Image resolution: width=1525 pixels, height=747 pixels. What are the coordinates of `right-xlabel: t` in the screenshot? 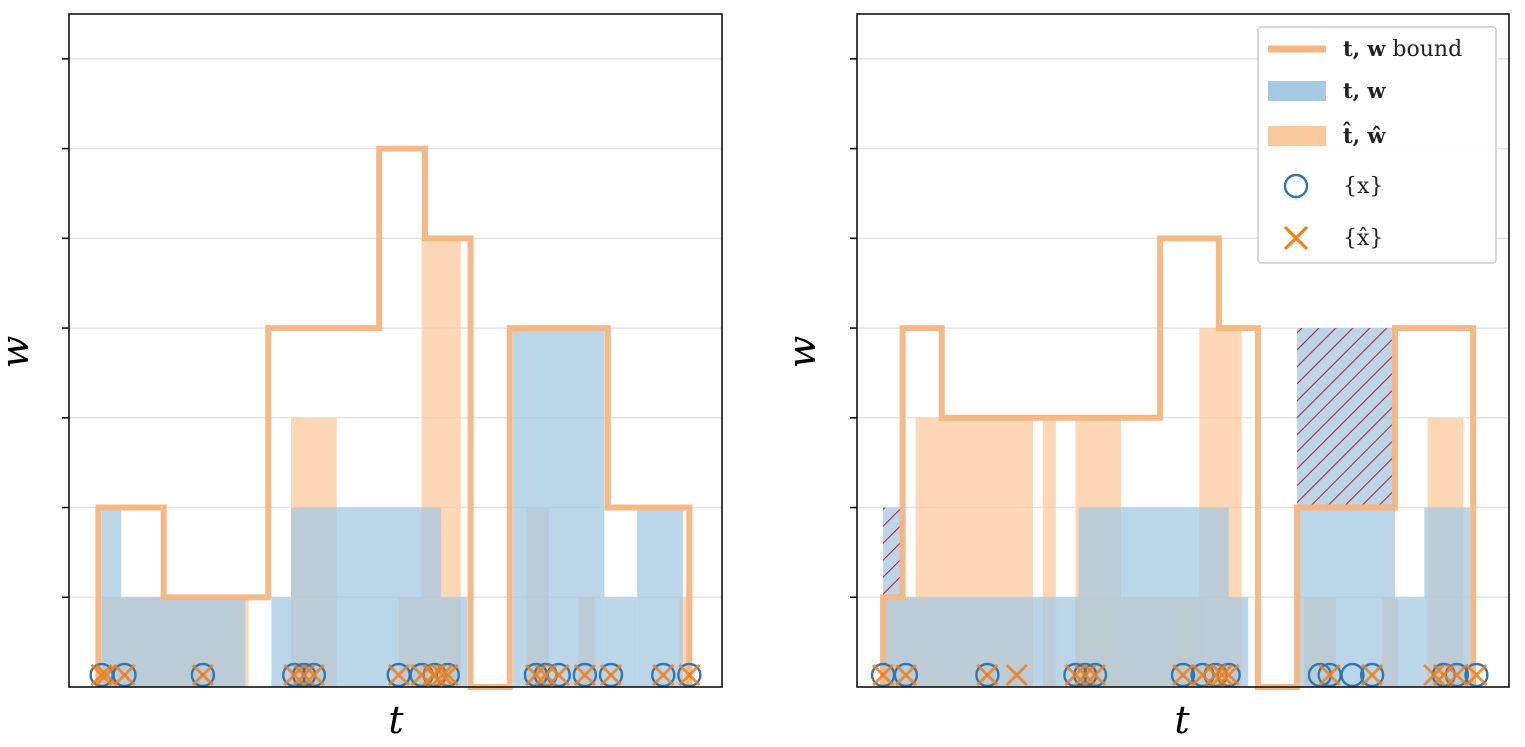 It's located at (1182, 720).